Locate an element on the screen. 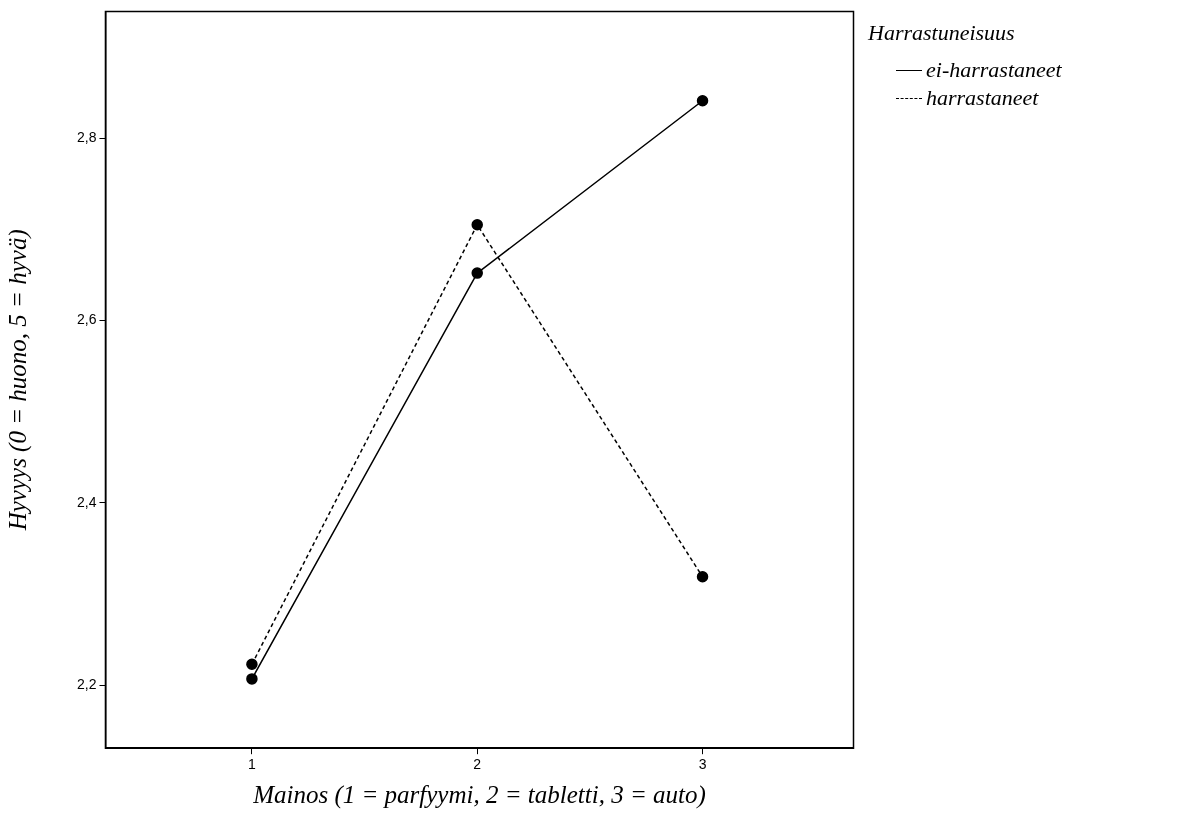 Image resolution: width=1178 pixels, height=825 pixels. y-tick-label: 2,8 is located at coordinates (86, 137).